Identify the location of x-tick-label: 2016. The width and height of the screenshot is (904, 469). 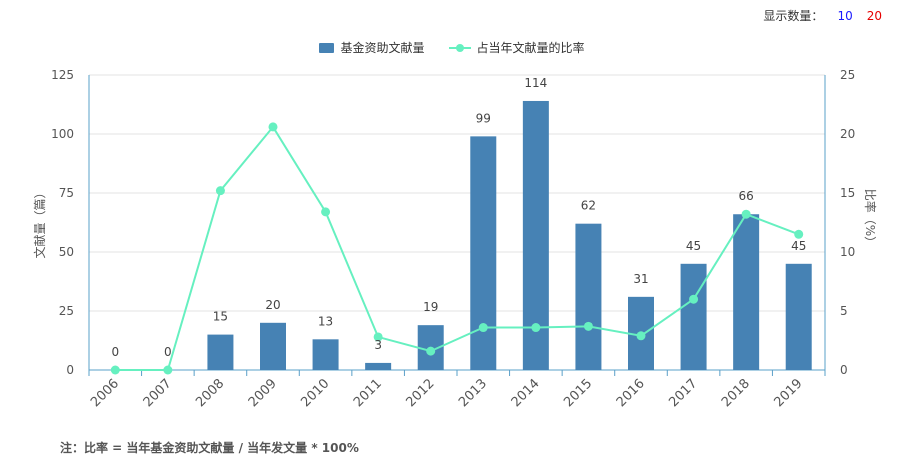
(631, 393).